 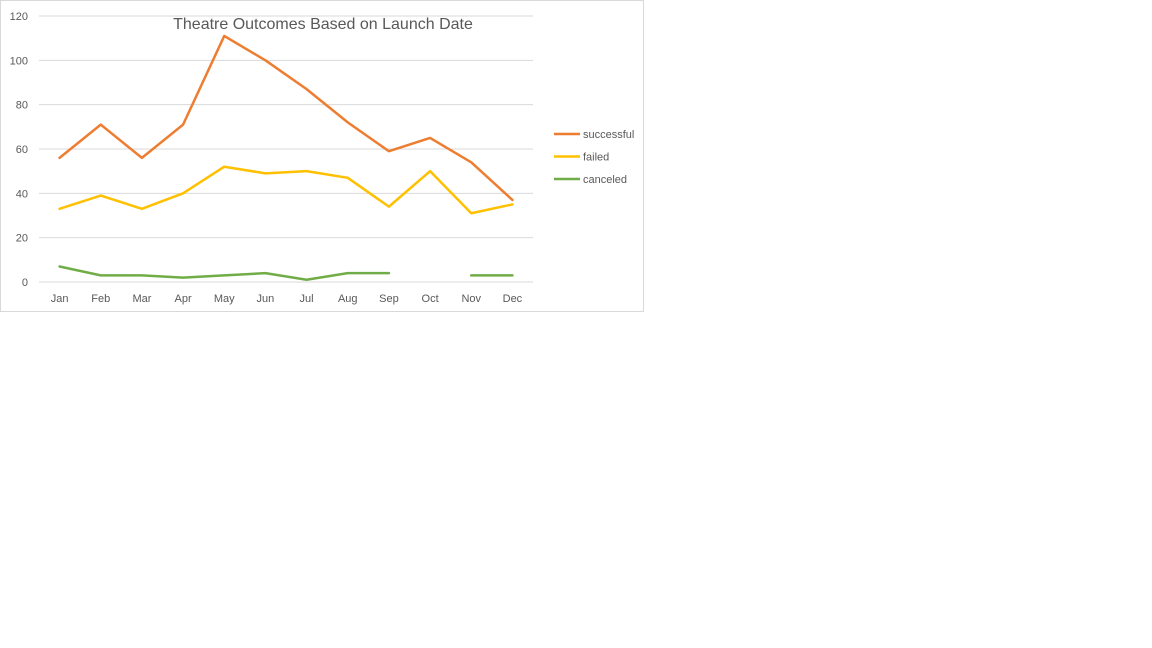 What do you see at coordinates (323, 24) in the screenshot?
I see `chart-title: Theatre Outcomes Based on Launch Date` at bounding box center [323, 24].